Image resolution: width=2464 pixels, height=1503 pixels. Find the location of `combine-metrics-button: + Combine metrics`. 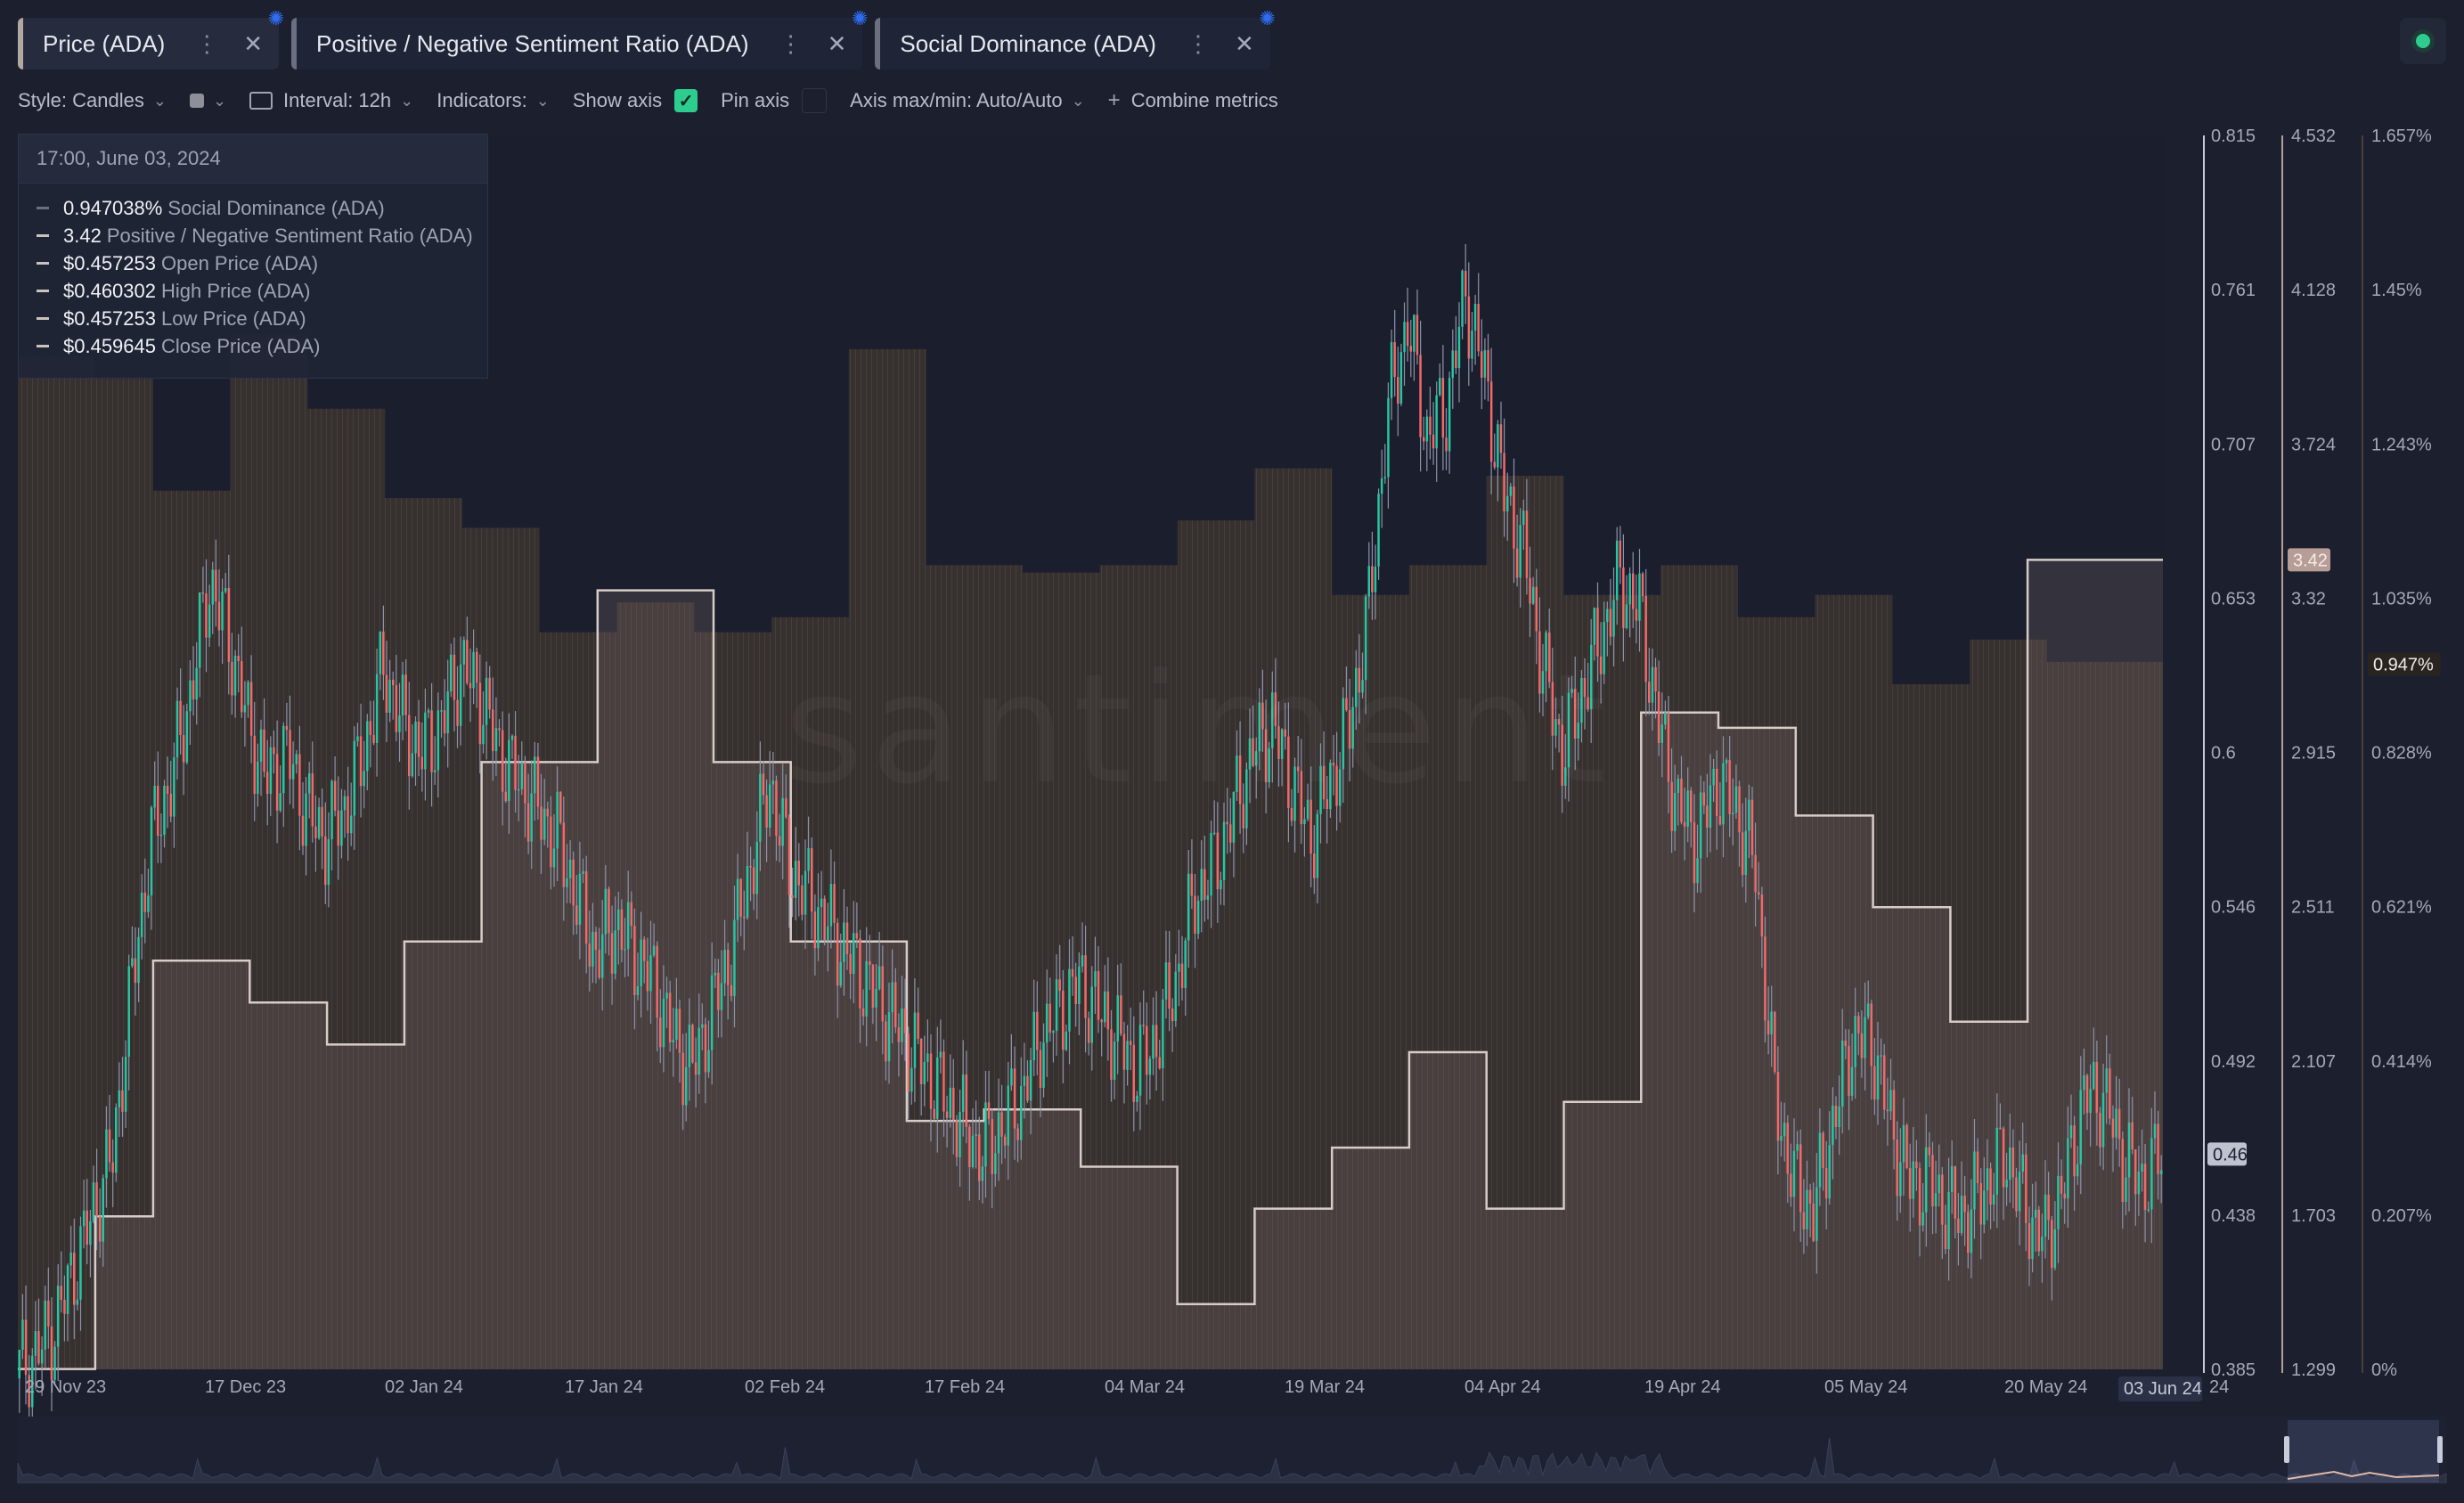

combine-metrics-button: + Combine metrics is located at coordinates (1193, 100).